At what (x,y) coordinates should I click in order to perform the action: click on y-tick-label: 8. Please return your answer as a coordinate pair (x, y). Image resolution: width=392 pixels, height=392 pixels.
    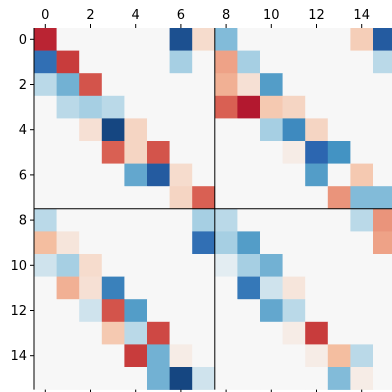
    Looking at the image, I should click on (23, 221).